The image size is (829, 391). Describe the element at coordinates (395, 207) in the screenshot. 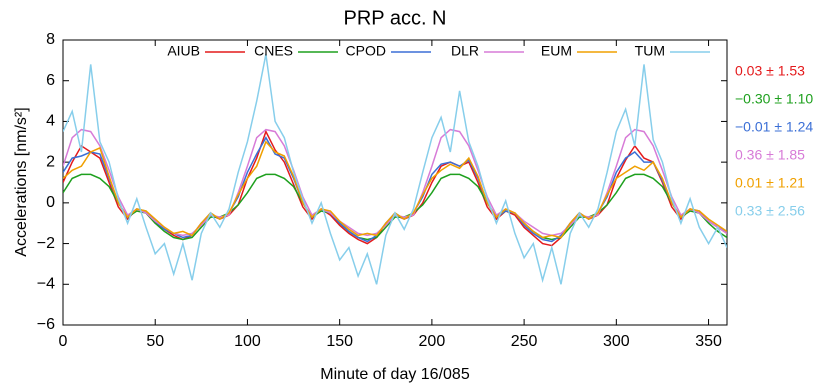

I see `series-line` at that location.